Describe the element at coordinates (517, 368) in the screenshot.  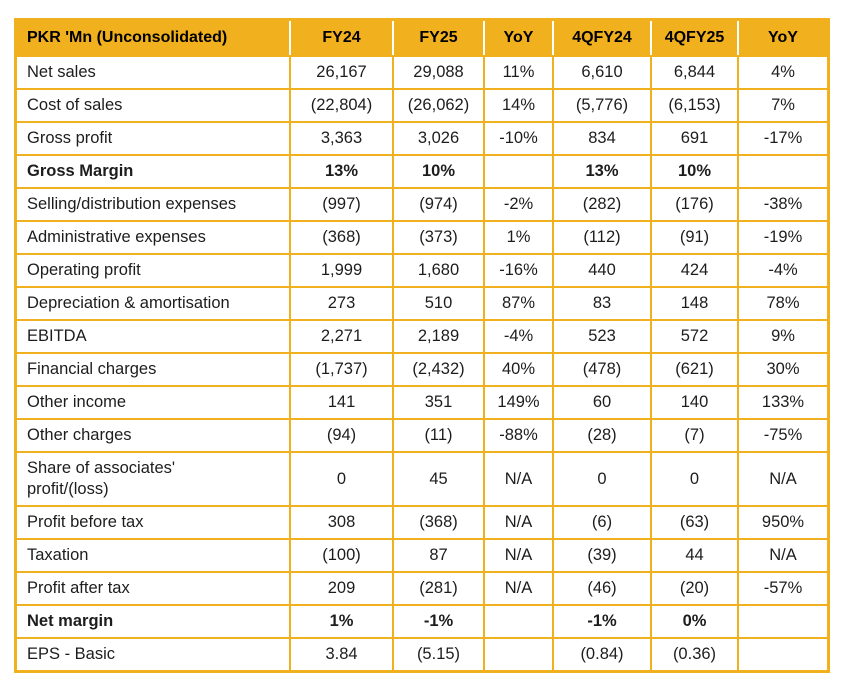
I see `value-cell: 40%` at that location.